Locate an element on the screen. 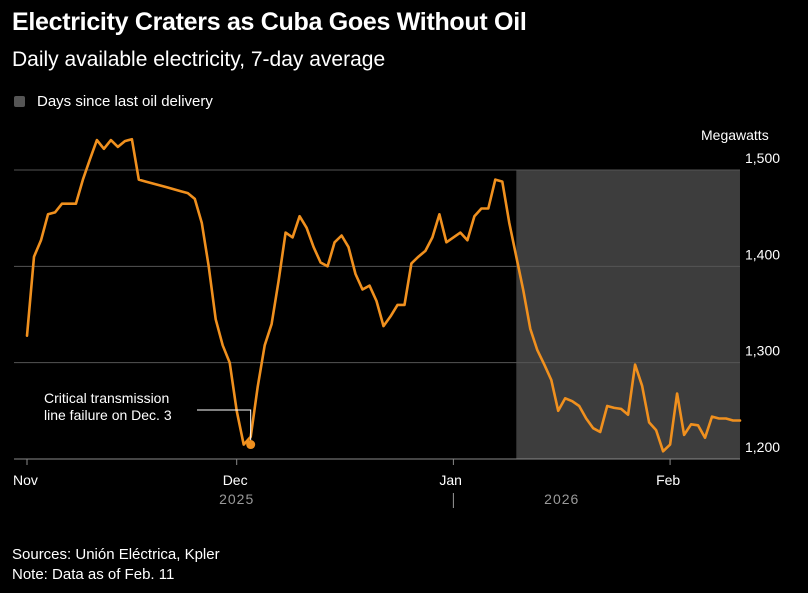 This screenshot has width=808, height=593. sources-text: Sources: Unión Eléctrica, Kpler is located at coordinates (116, 554).